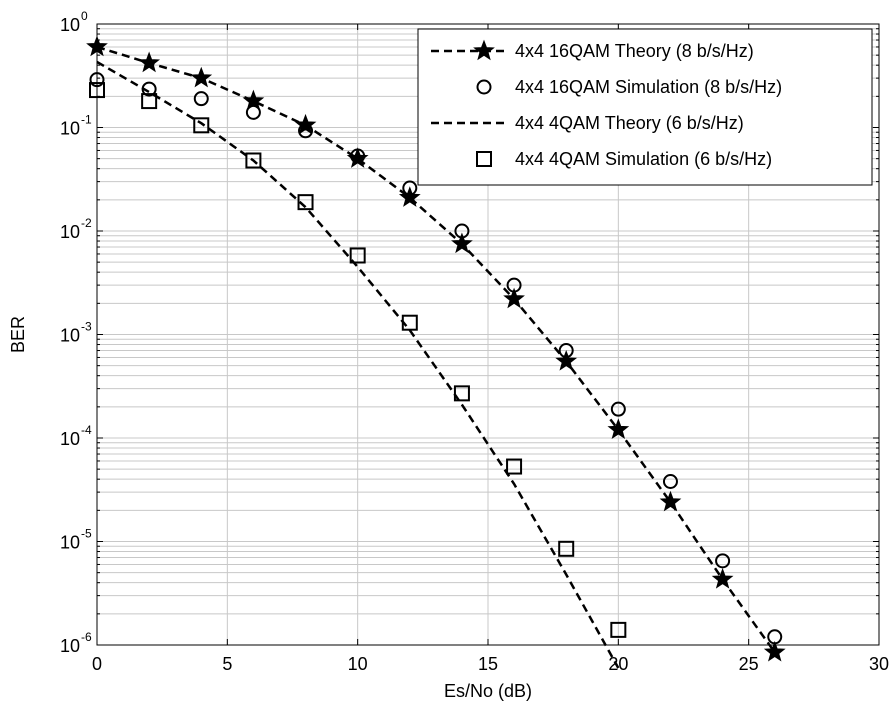 The height and width of the screenshot is (707, 894). I want to click on legend-item: 4x4 4QAM Simulation (6 b/s/Hz), so click(624, 159).